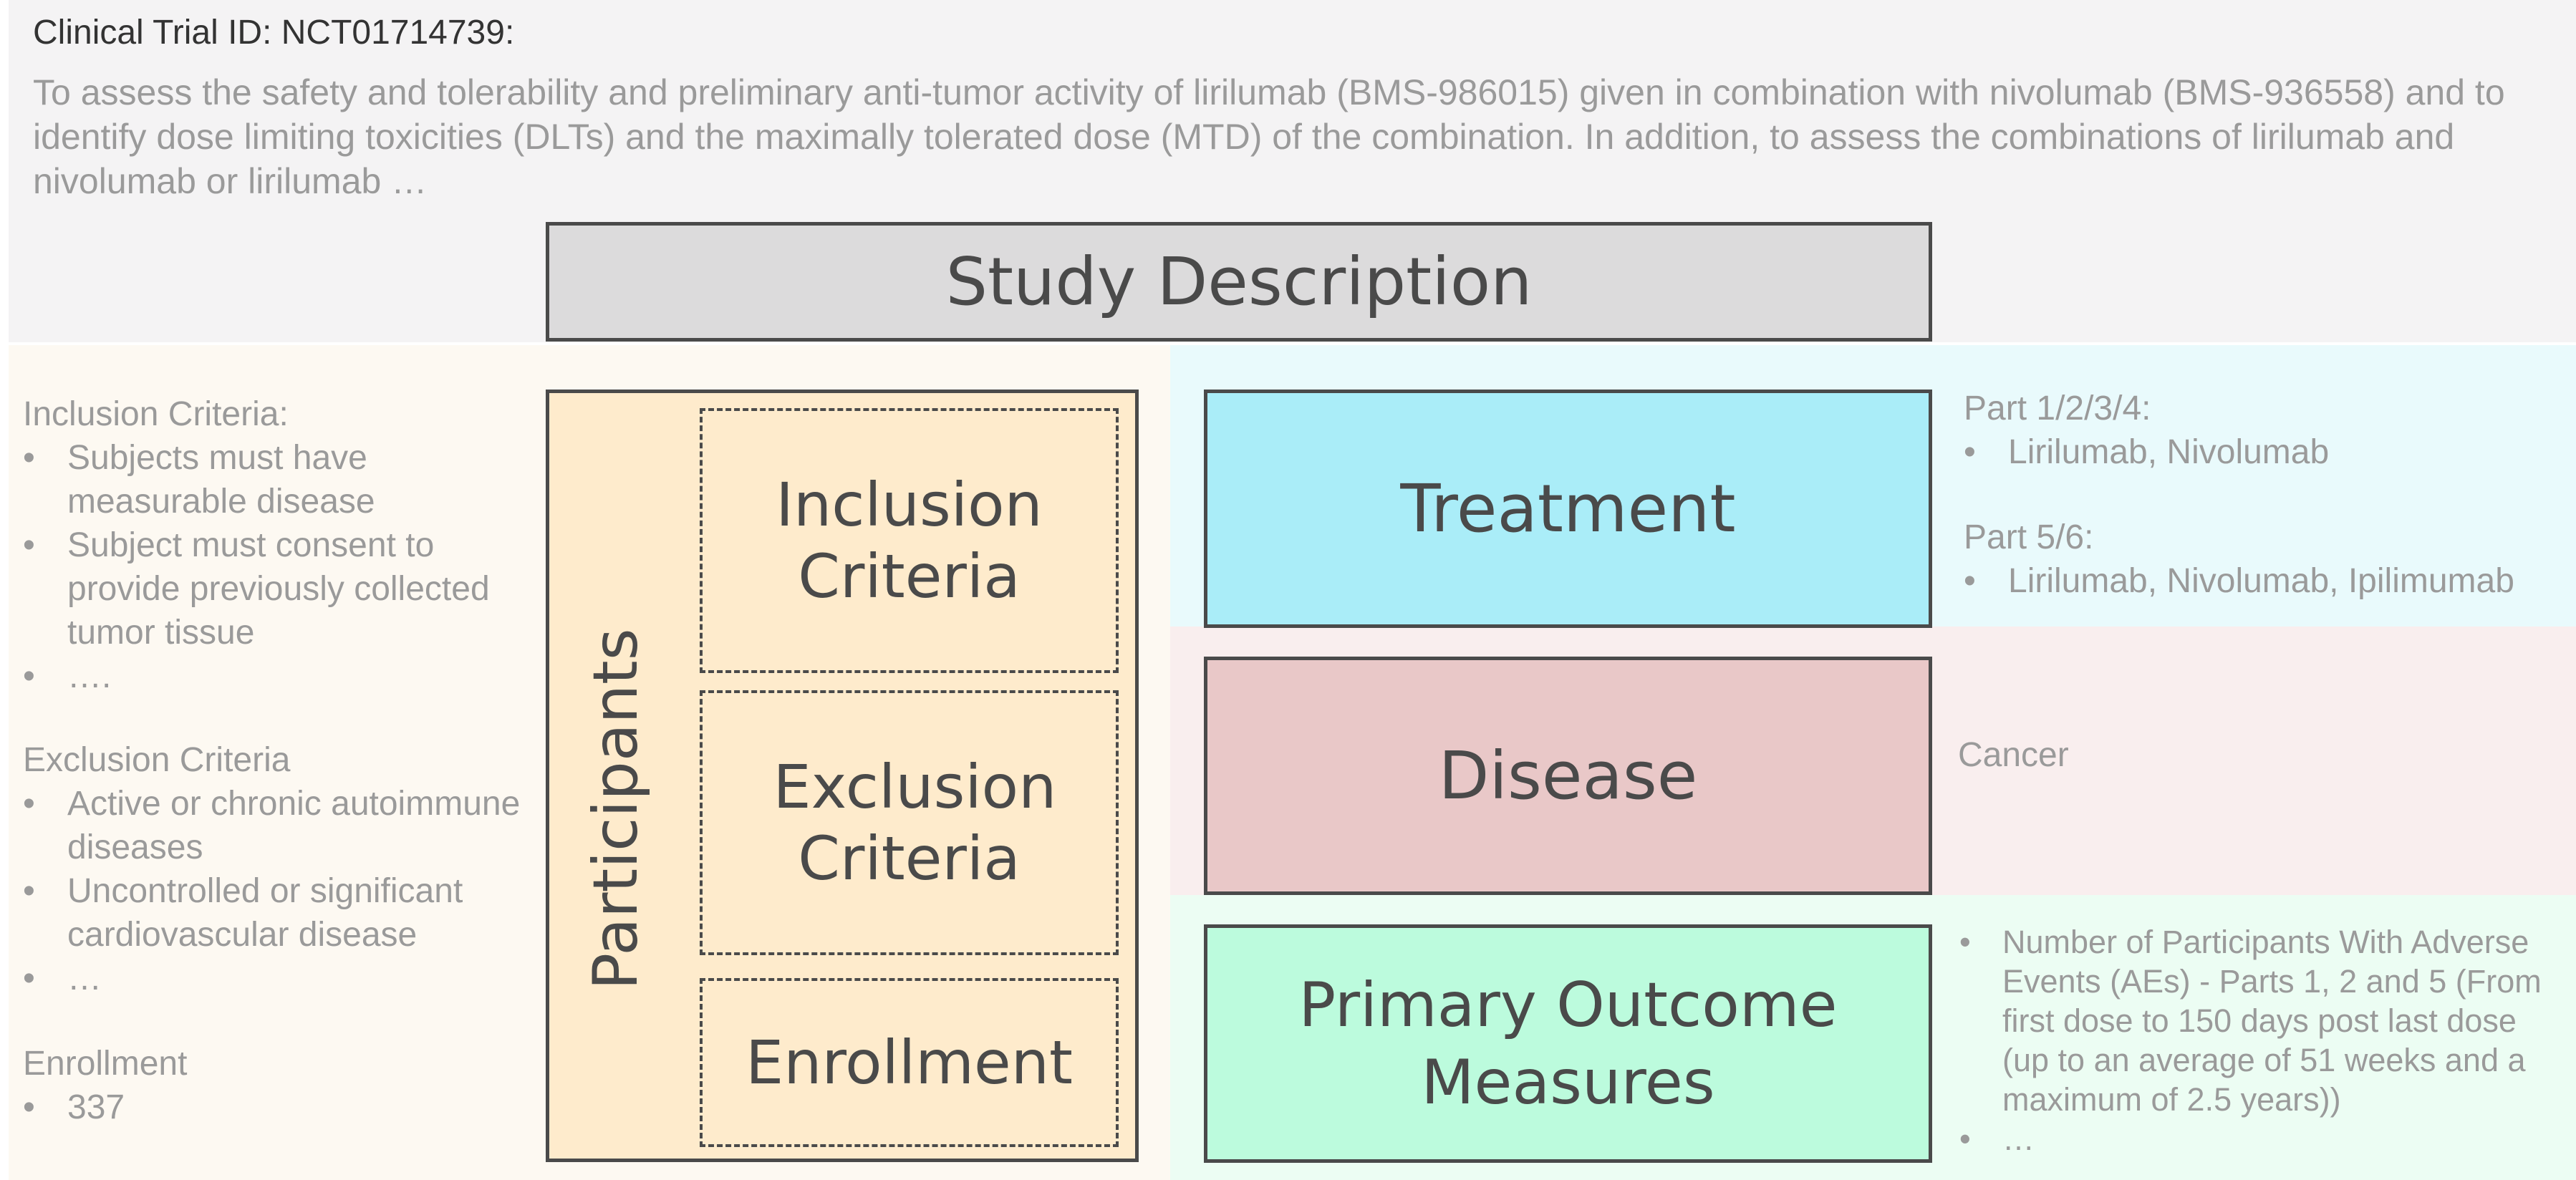 Image resolution: width=2576 pixels, height=1180 pixels. What do you see at coordinates (1568, 776) in the screenshot?
I see `disease-box: Disease` at bounding box center [1568, 776].